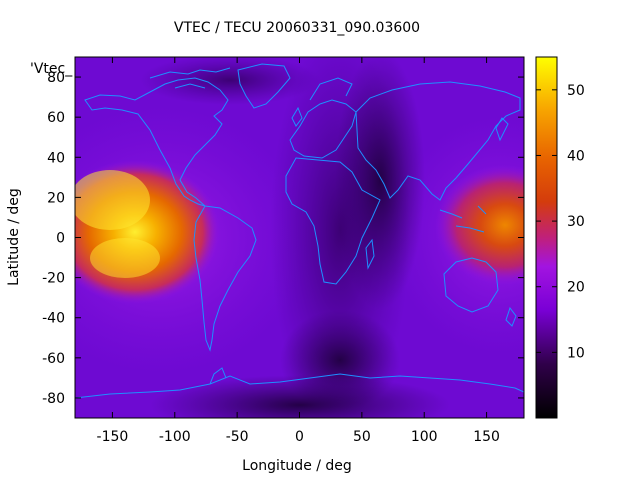  Describe the element at coordinates (362, 437) in the screenshot. I see `x-tick-label: 50` at that location.